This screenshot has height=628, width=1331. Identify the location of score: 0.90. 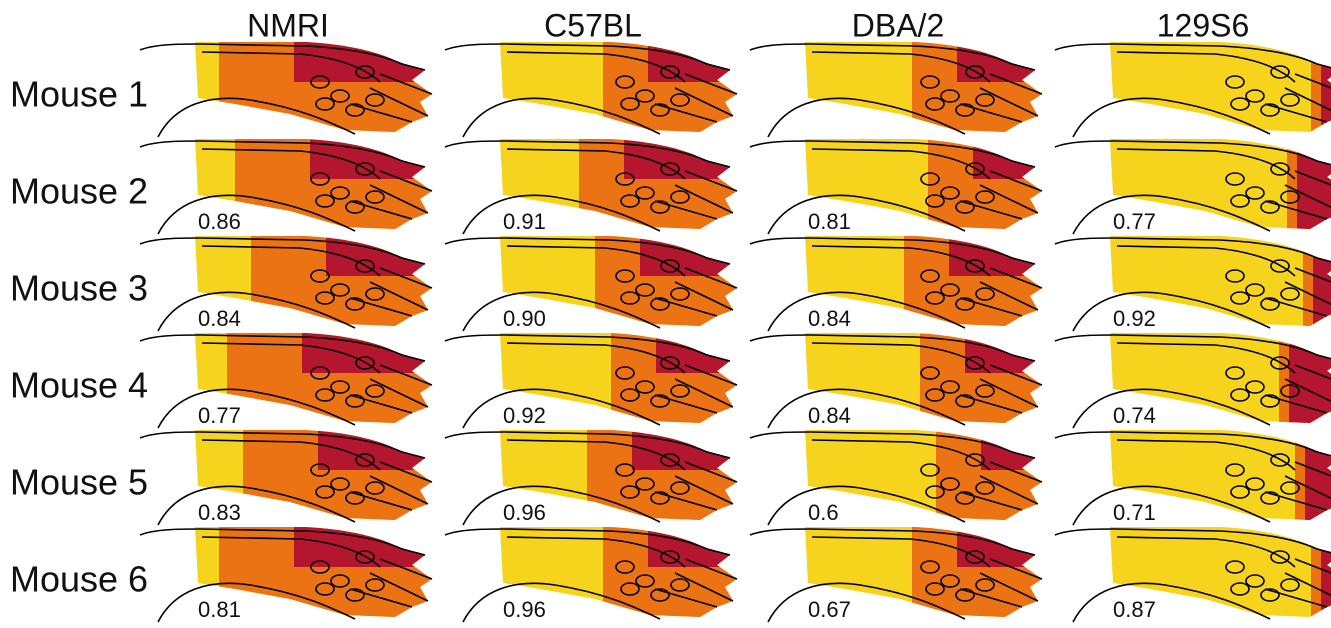
(524, 318).